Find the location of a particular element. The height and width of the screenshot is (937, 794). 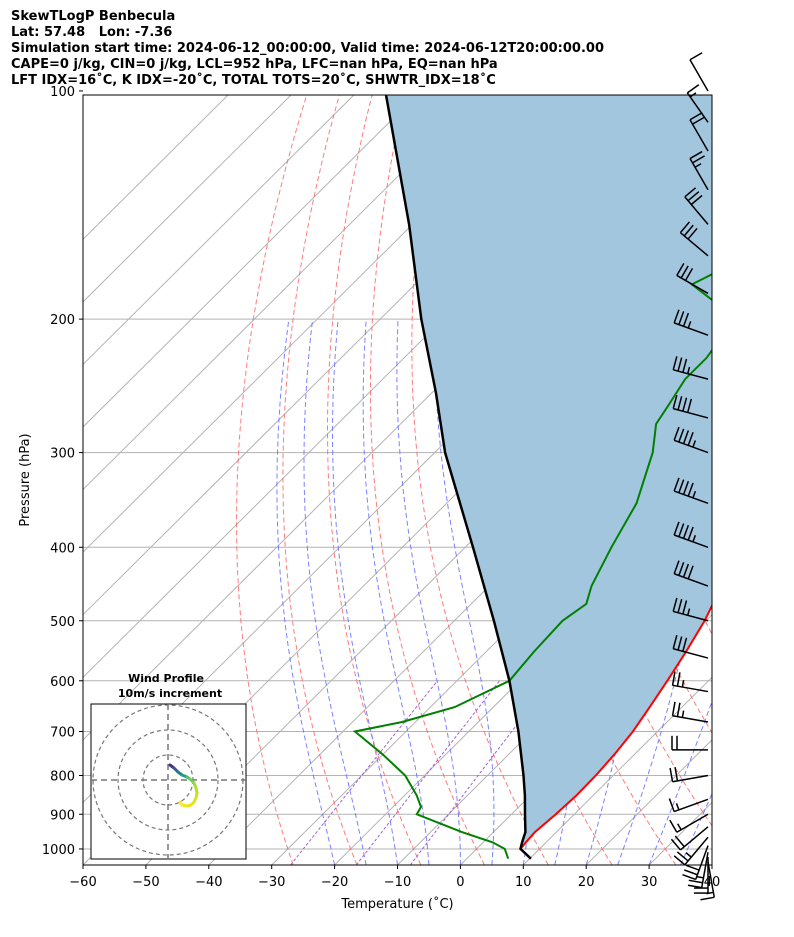

y-tick-label: 500 is located at coordinates (62, 622).